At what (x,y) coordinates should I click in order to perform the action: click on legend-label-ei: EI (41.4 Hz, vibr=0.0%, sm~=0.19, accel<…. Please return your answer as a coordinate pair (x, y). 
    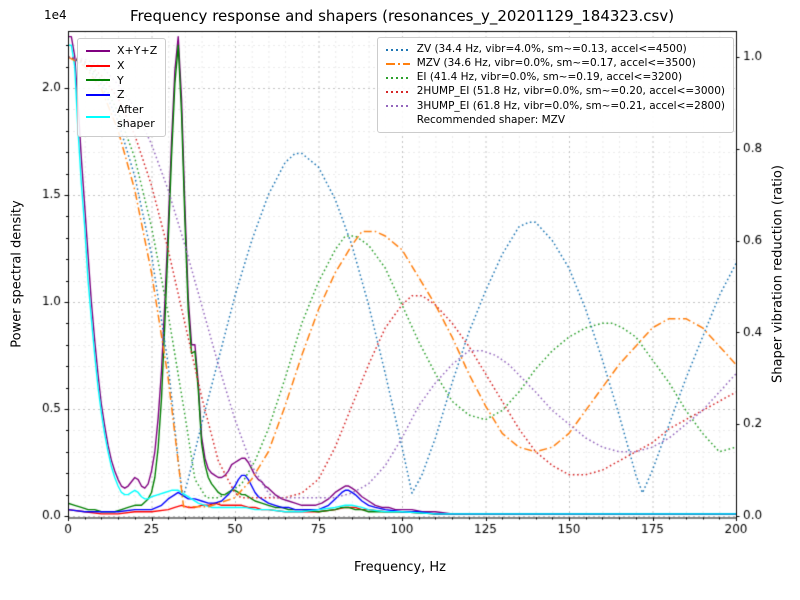
    Looking at the image, I should click on (549, 77).